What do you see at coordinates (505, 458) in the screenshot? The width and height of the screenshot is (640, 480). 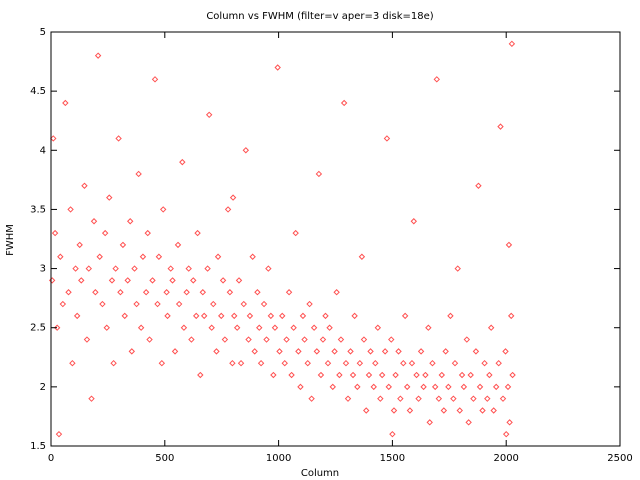 I see `x-tick-label: 2000` at bounding box center [505, 458].